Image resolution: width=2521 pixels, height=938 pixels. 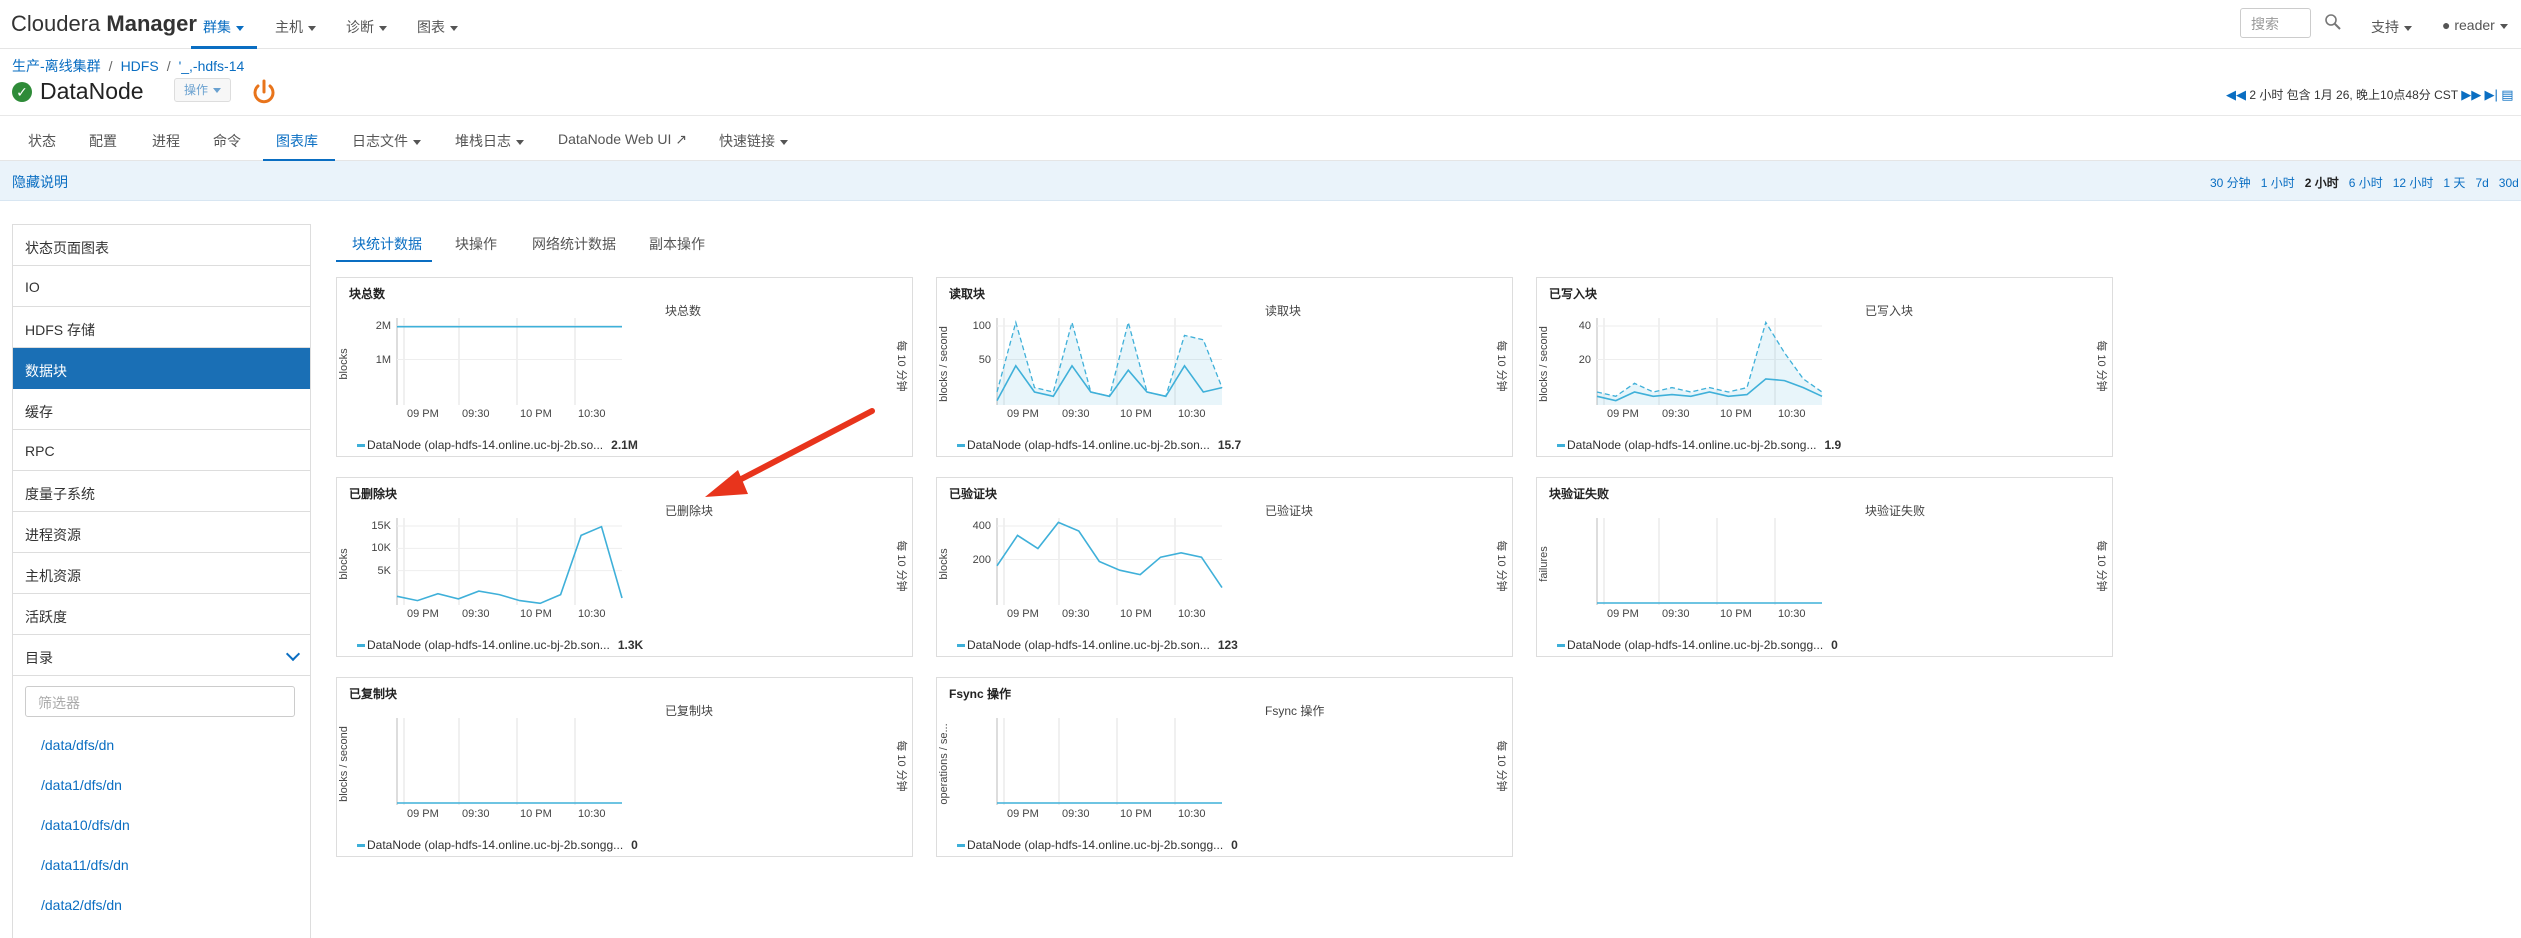 I want to click on tab-chart-library: 图表库, so click(x=297, y=141).